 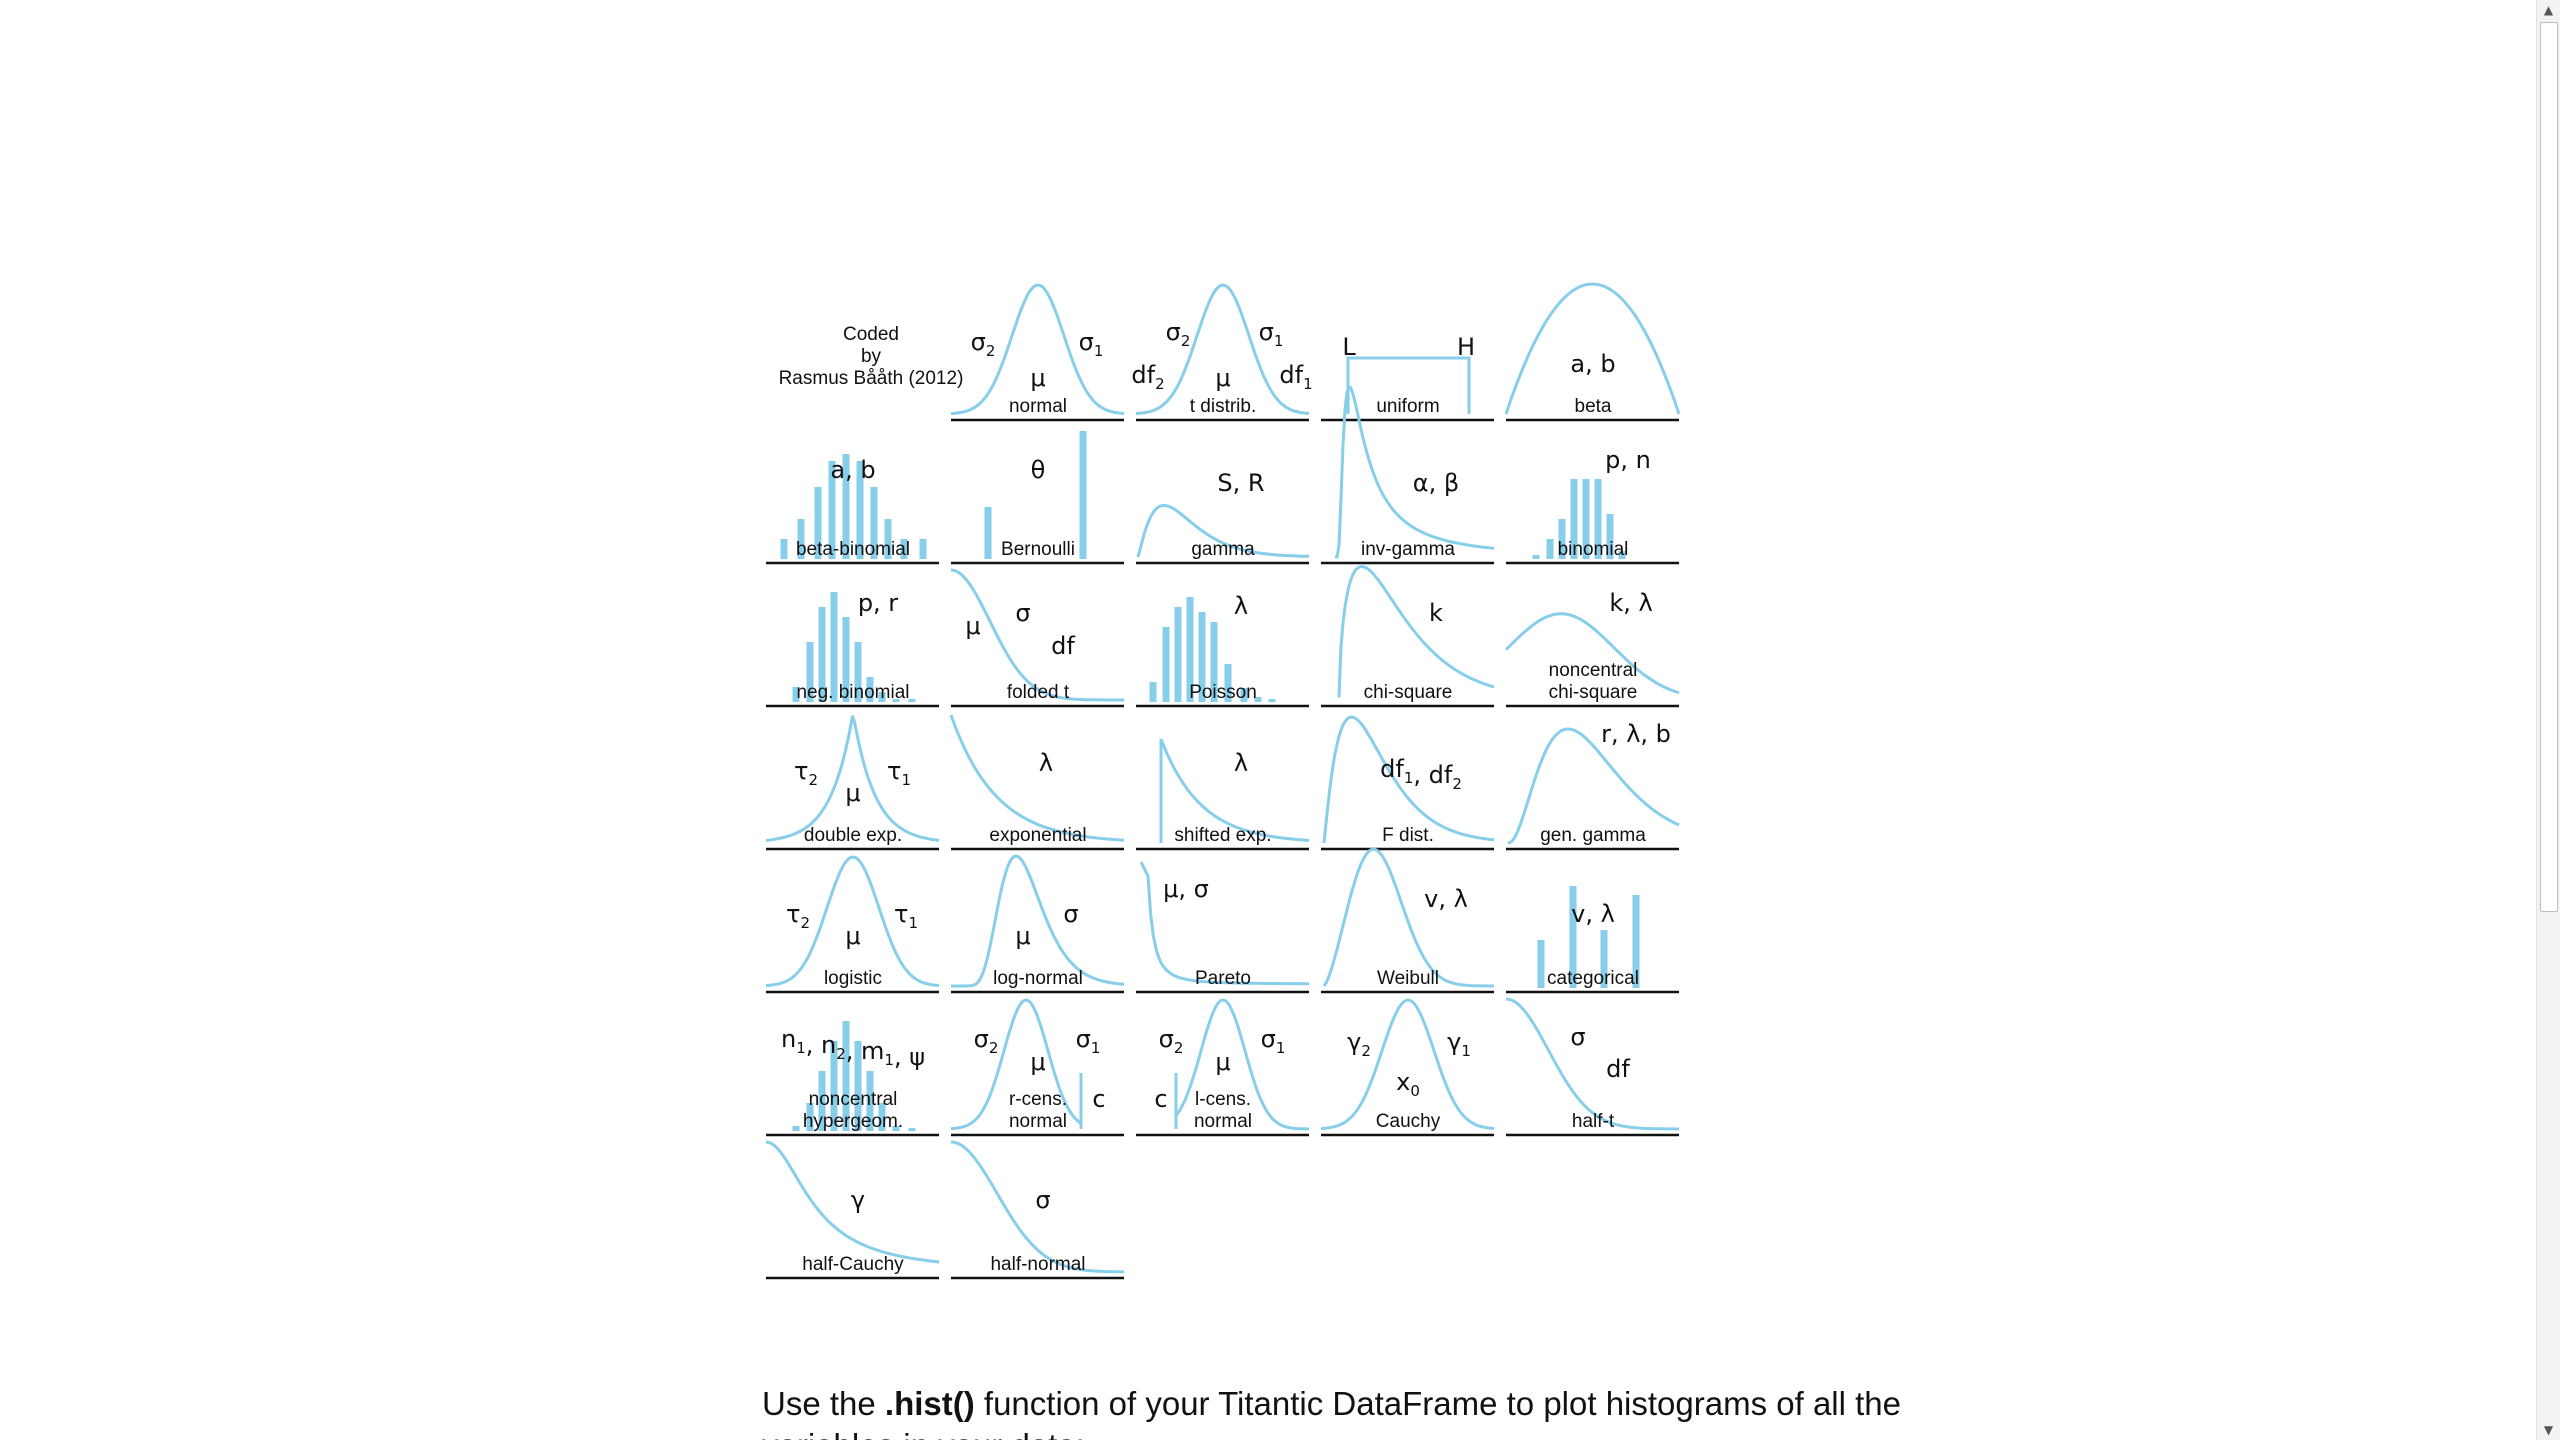 What do you see at coordinates (823, 1403) in the screenshot?
I see `paragraph-prefix: Use the` at bounding box center [823, 1403].